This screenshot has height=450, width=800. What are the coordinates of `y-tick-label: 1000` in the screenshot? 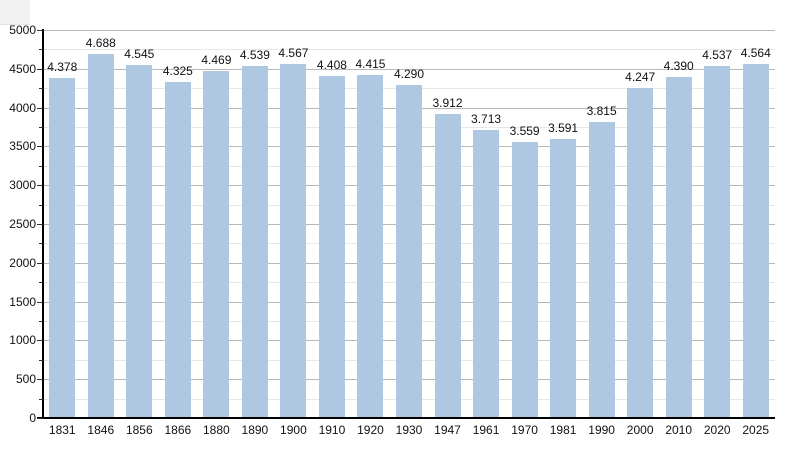 It's located at (22, 340).